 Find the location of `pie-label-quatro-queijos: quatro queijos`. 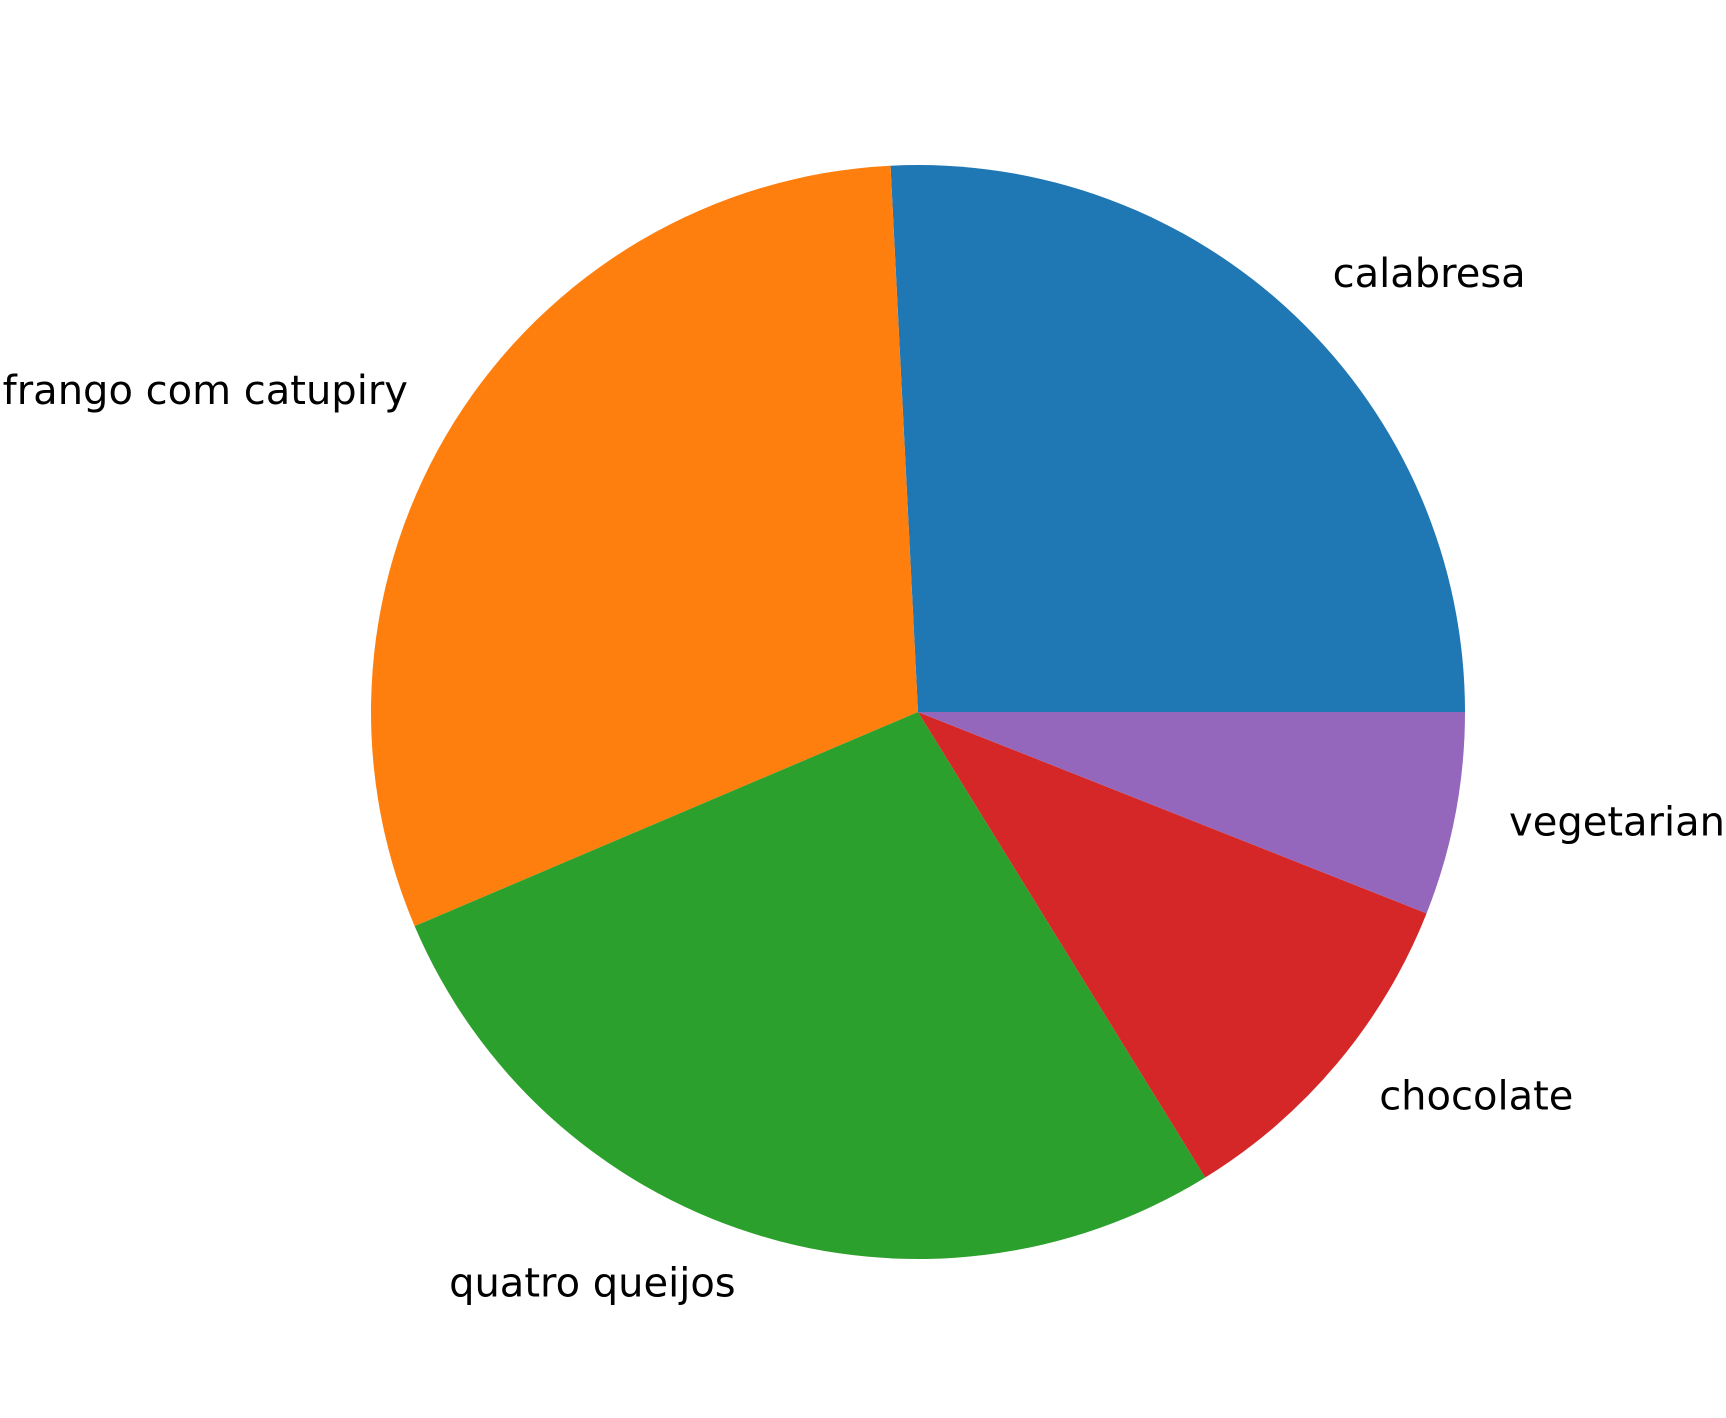

pie-label-quatro-queijos: quatro queijos is located at coordinates (592, 1283).